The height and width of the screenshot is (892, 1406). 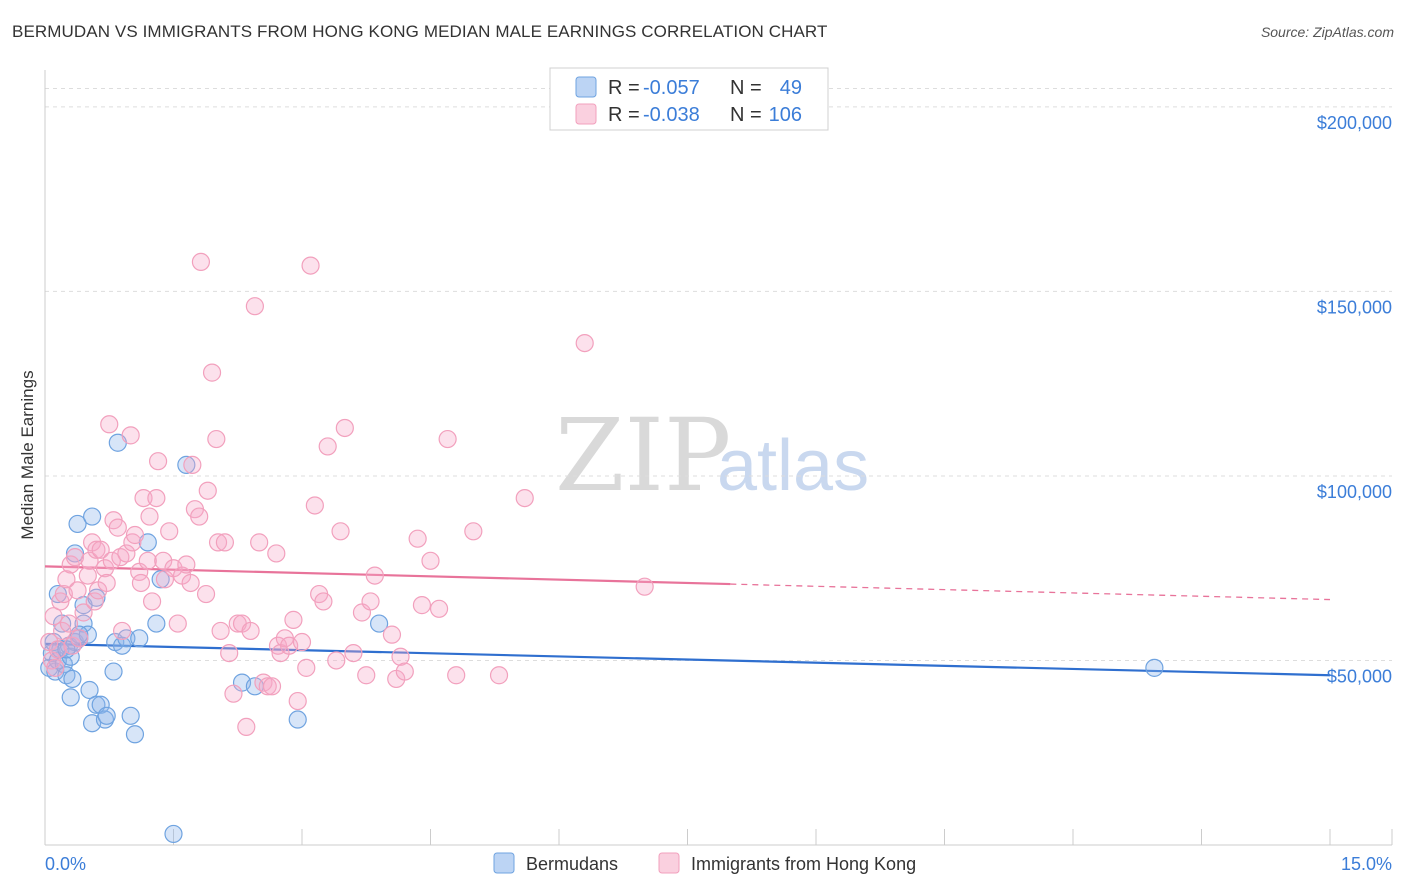 What do you see at coordinates (791, 88) in the screenshot?
I see `legend-n-value-bermudans: 49` at bounding box center [791, 88].